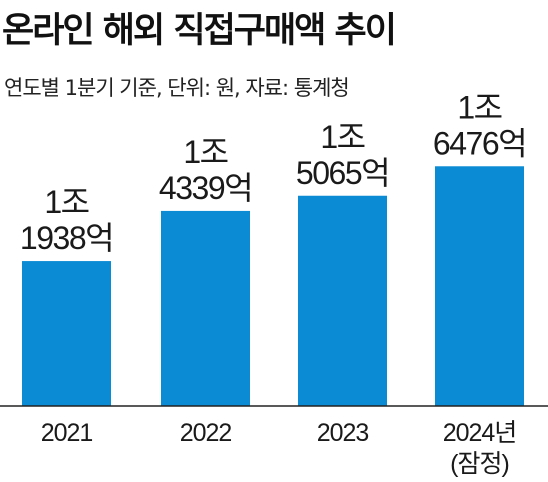 The width and height of the screenshot is (548, 482). What do you see at coordinates (279, 448) in the screenshot?
I see `x-tick-labels-group: 2021 2022 2023 2024년 (잠정)` at bounding box center [279, 448].